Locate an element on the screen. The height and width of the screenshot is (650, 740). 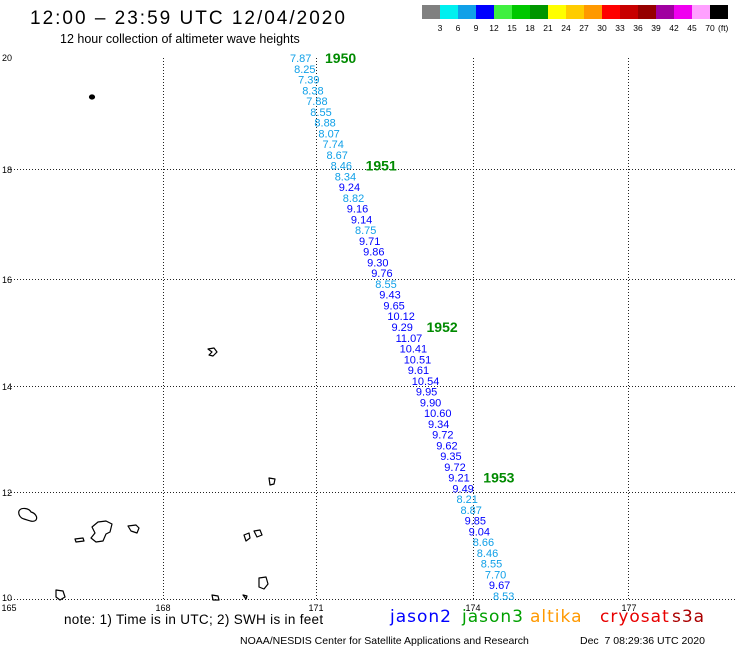
lat-tick-label: 14 is located at coordinates (7, 387).